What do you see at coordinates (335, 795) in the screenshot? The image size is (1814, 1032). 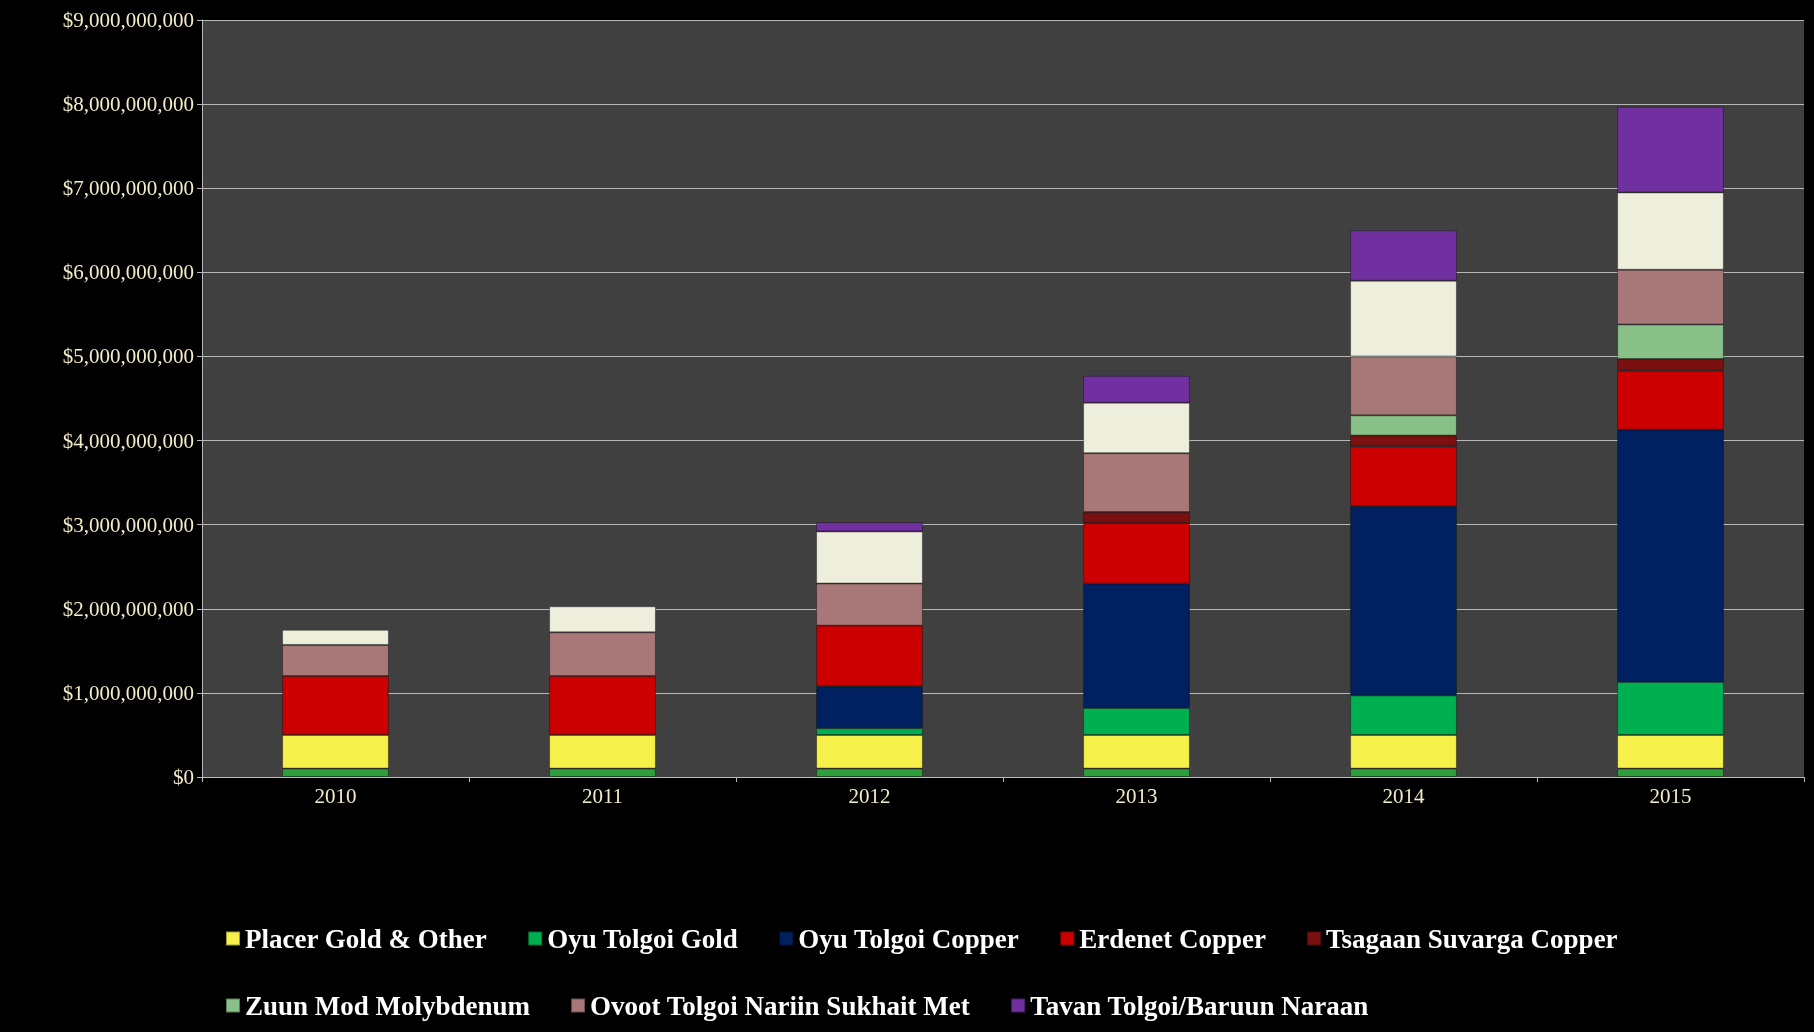 I see `x-tick-label: 2010` at bounding box center [335, 795].